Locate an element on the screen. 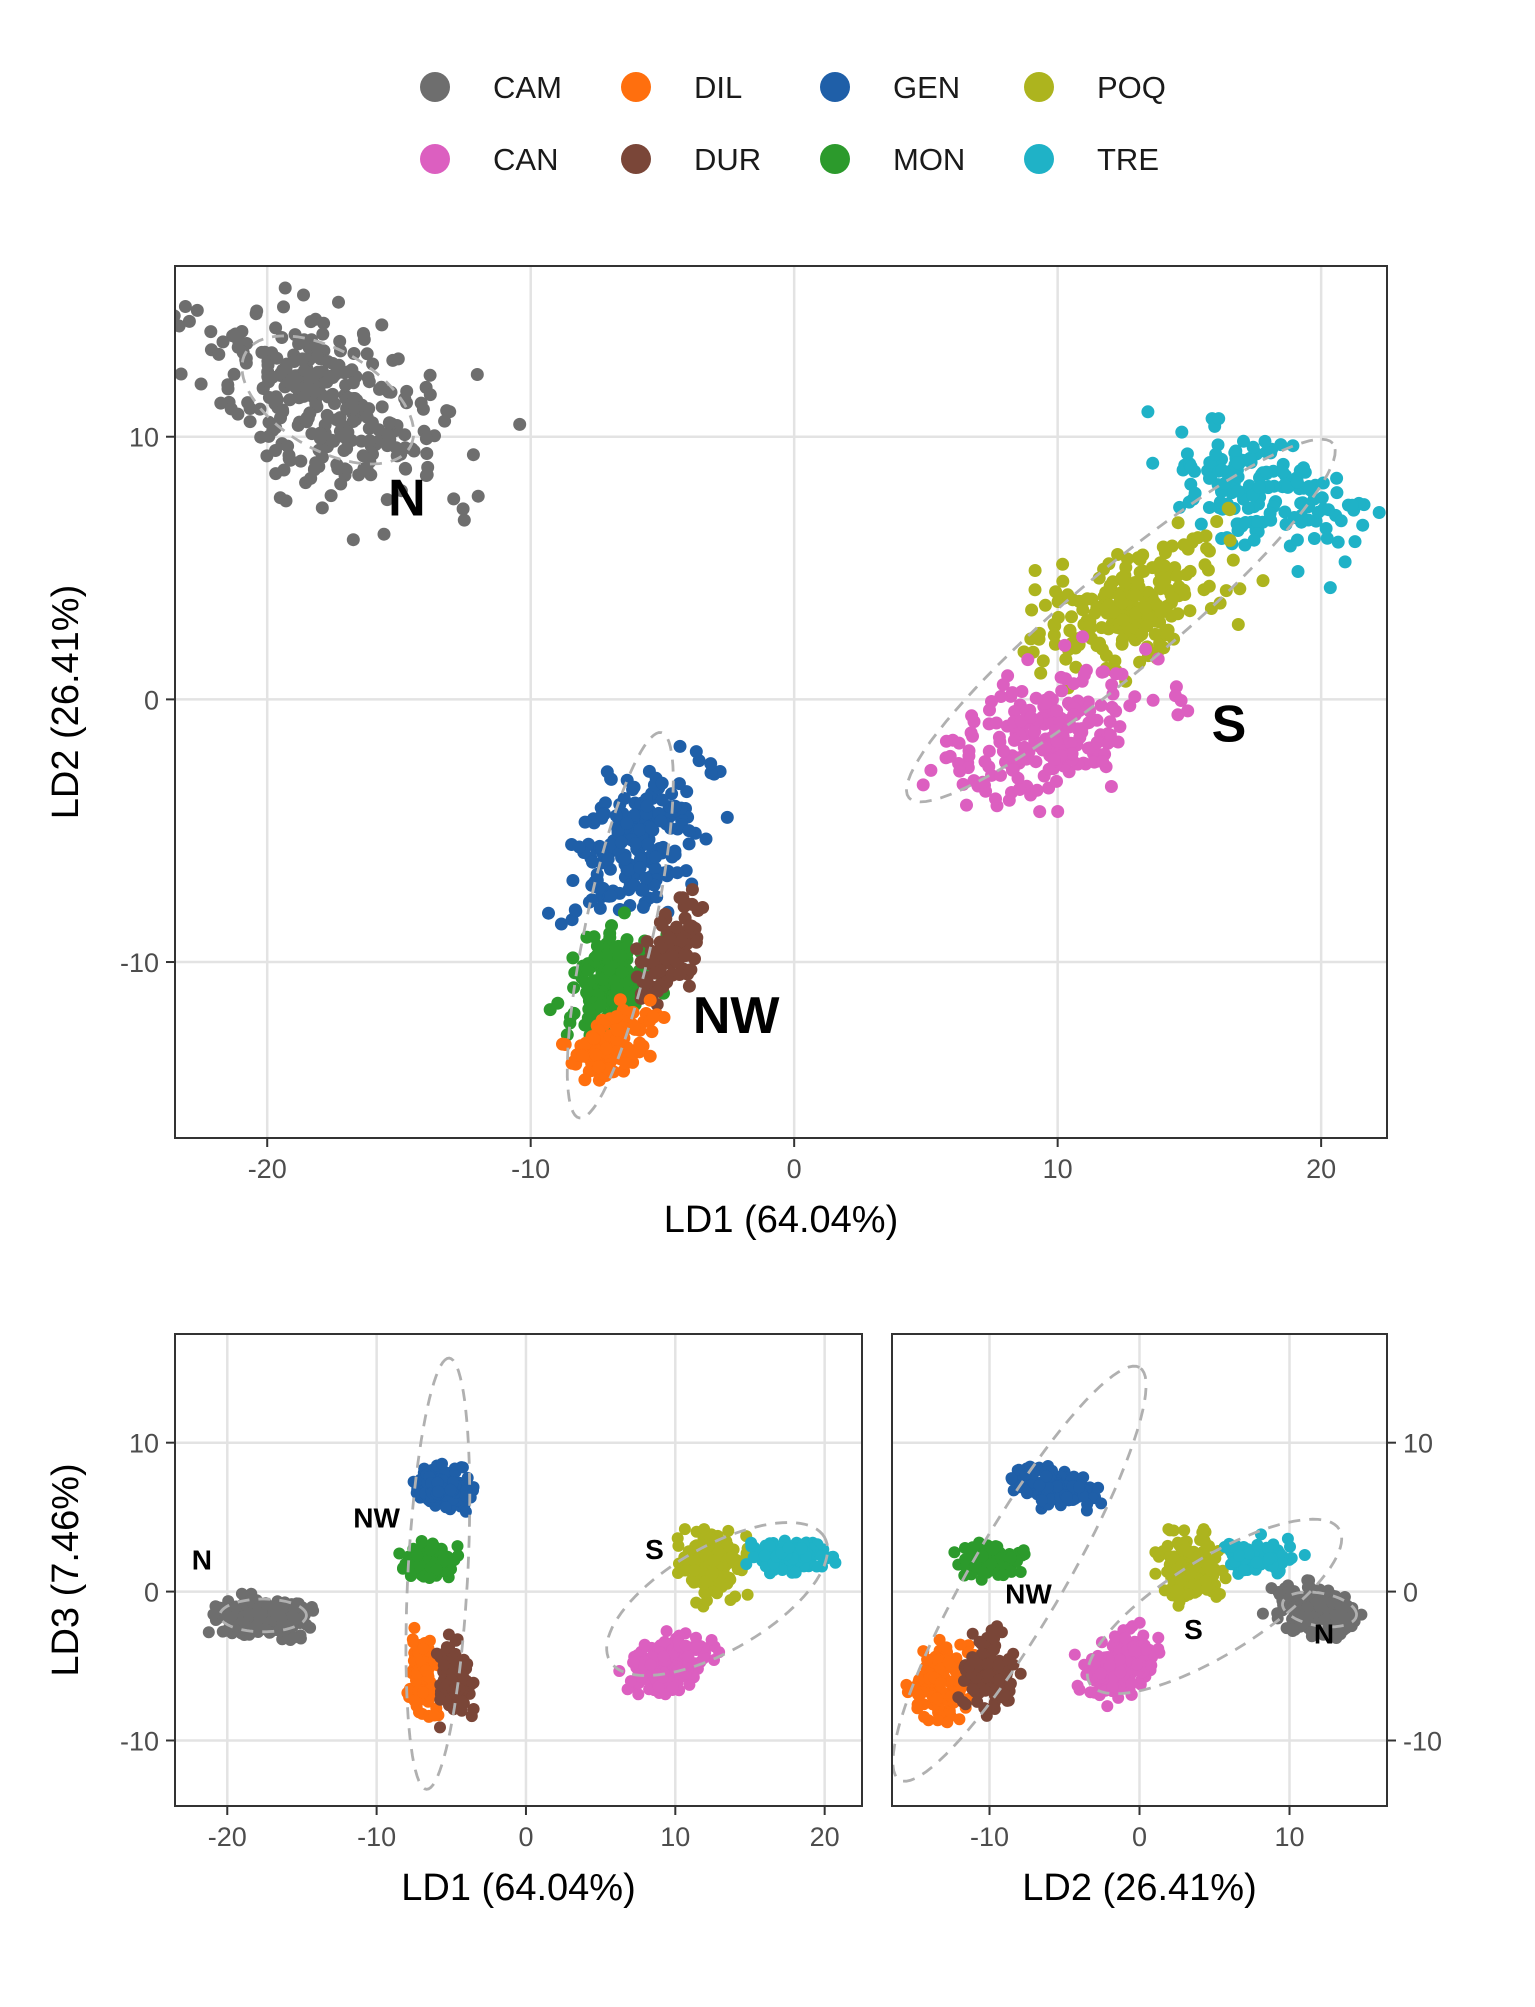  y-tick-label: 10 is located at coordinates (144, 1444).